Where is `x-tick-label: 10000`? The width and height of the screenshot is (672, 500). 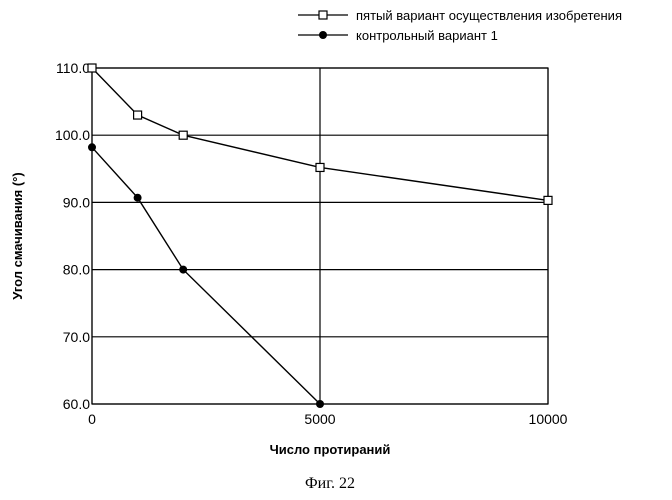 x-tick-label: 10000 is located at coordinates (548, 419).